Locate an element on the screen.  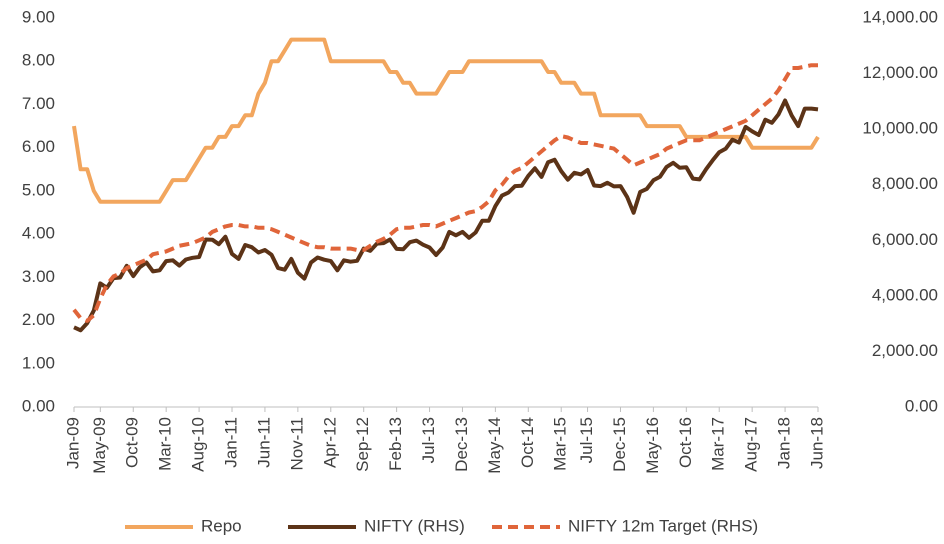
y-tick-label: 6.00 is located at coordinates (38, 146).